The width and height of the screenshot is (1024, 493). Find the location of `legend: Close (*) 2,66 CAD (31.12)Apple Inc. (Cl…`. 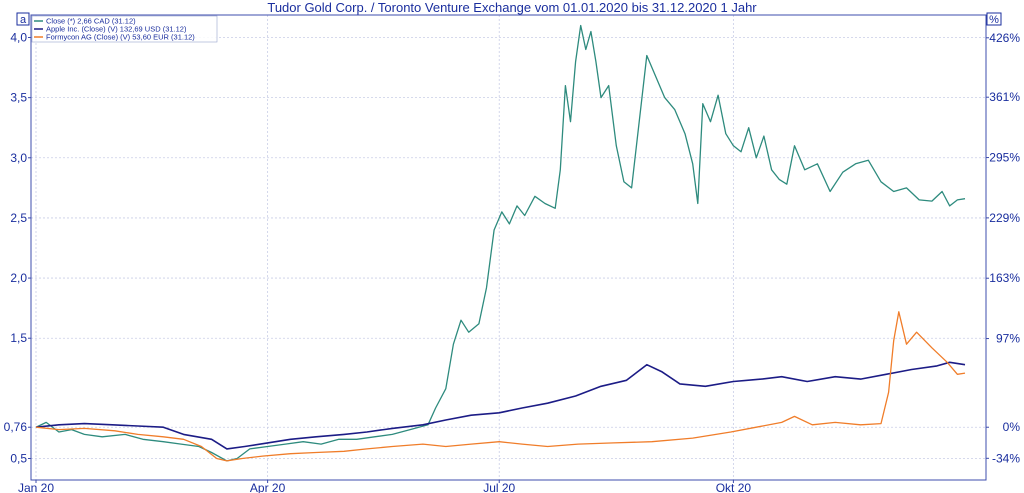

legend: Close (*) 2,66 CAD (31.12)Apple Inc. (Cl… is located at coordinates (124, 29).